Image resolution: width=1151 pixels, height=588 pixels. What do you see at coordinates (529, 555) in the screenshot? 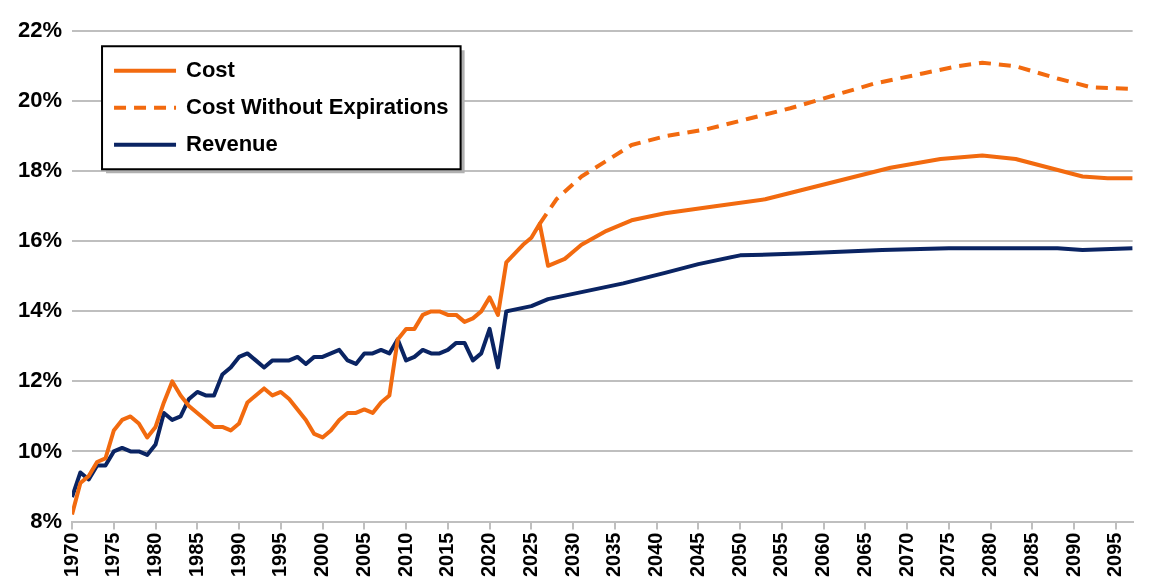
I see `x-tick-label: 2025` at bounding box center [529, 555].